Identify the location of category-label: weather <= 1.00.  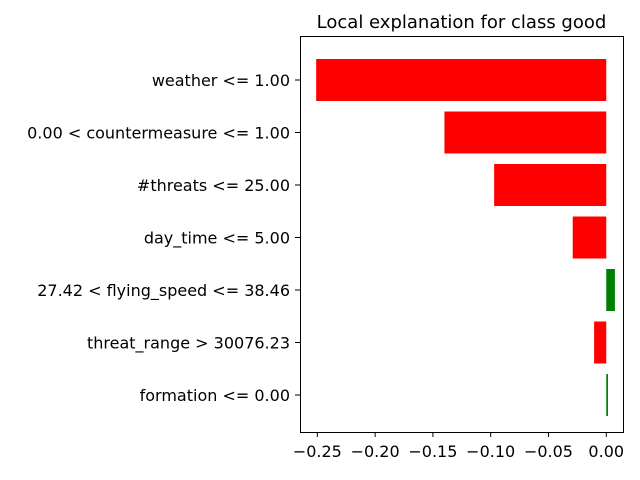
(221, 80).